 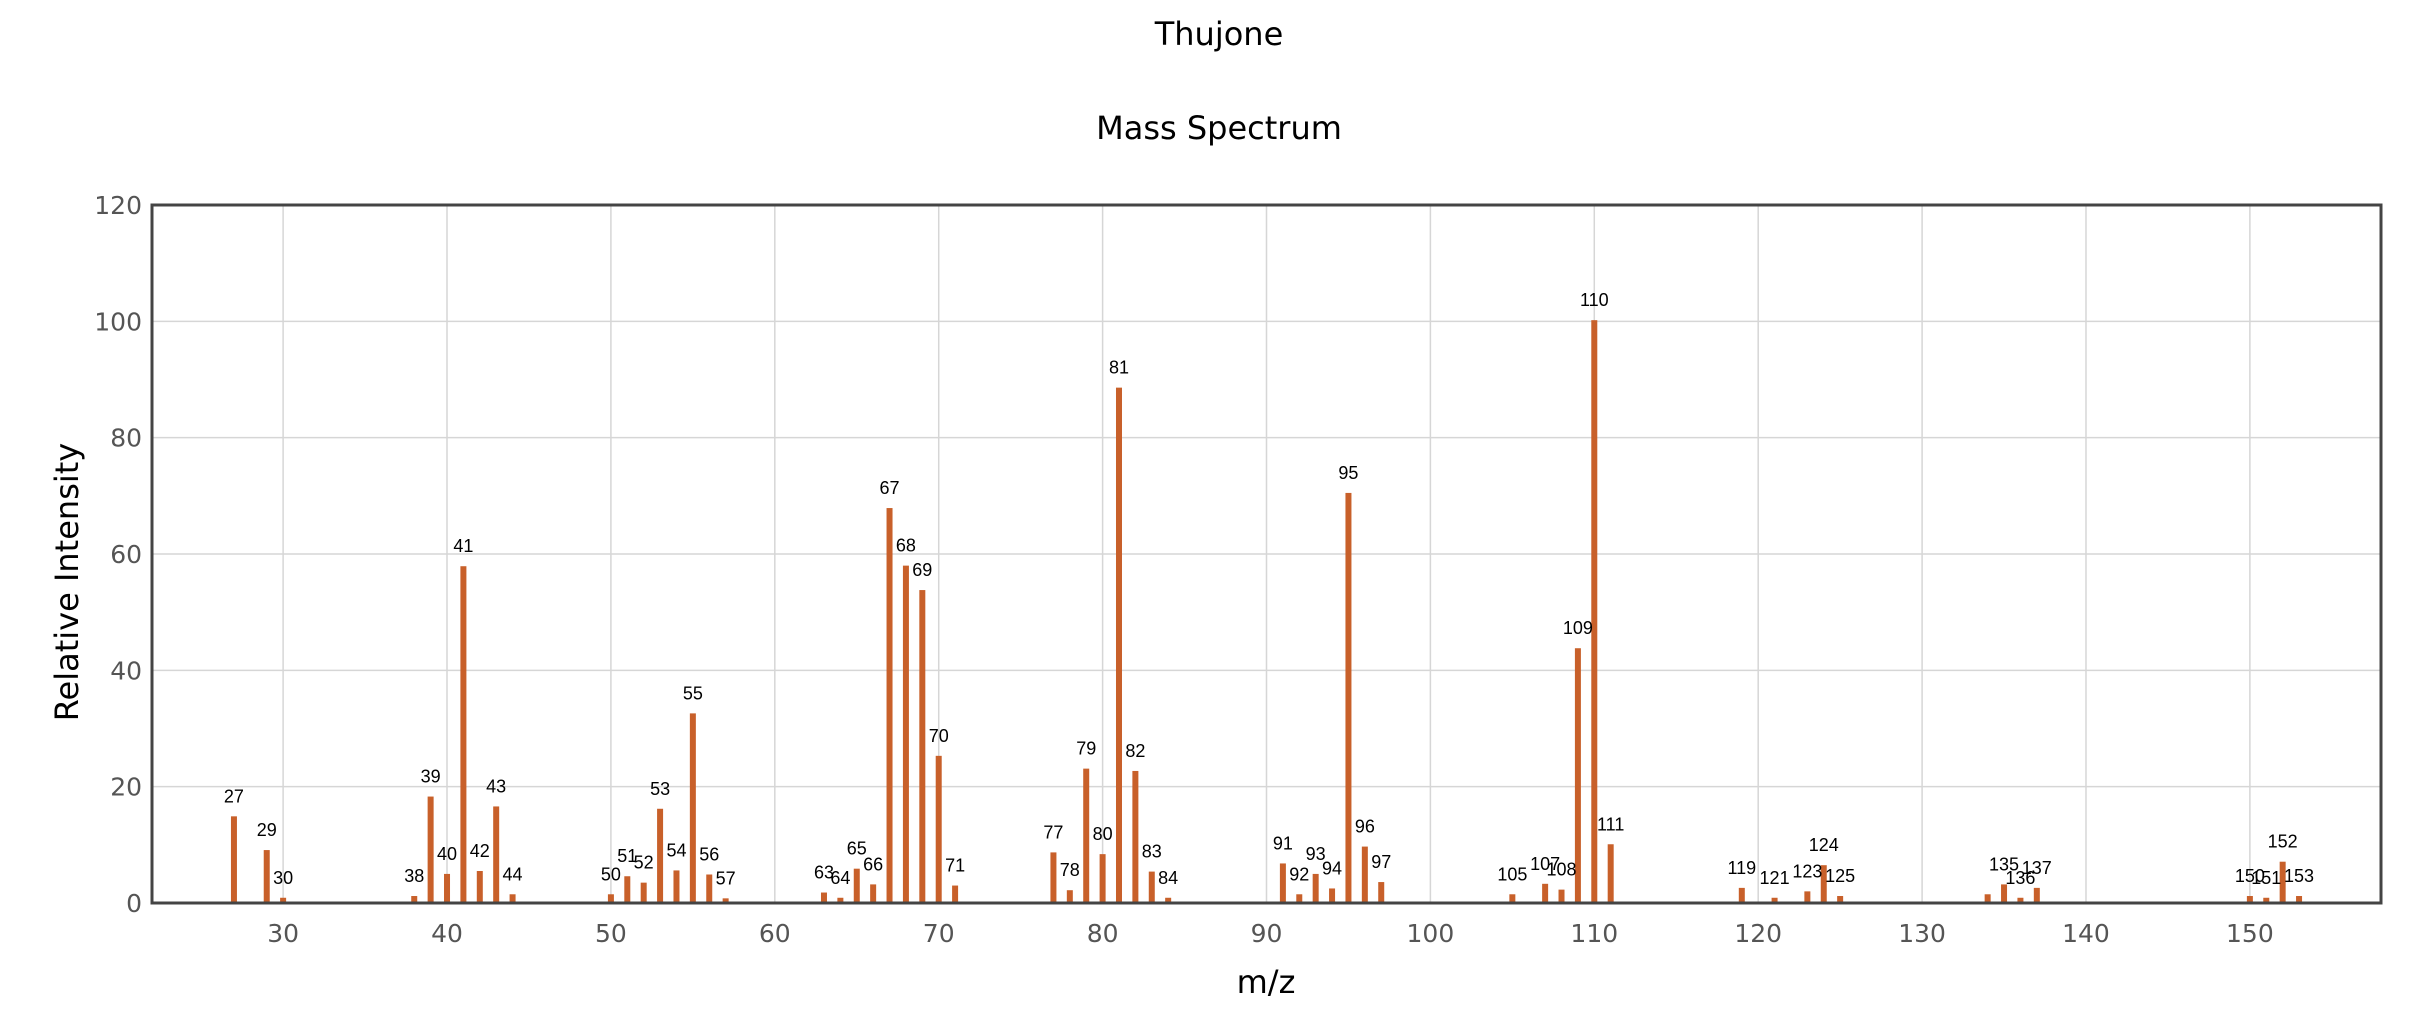 I want to click on peak-label: 54, so click(x=676, y=850).